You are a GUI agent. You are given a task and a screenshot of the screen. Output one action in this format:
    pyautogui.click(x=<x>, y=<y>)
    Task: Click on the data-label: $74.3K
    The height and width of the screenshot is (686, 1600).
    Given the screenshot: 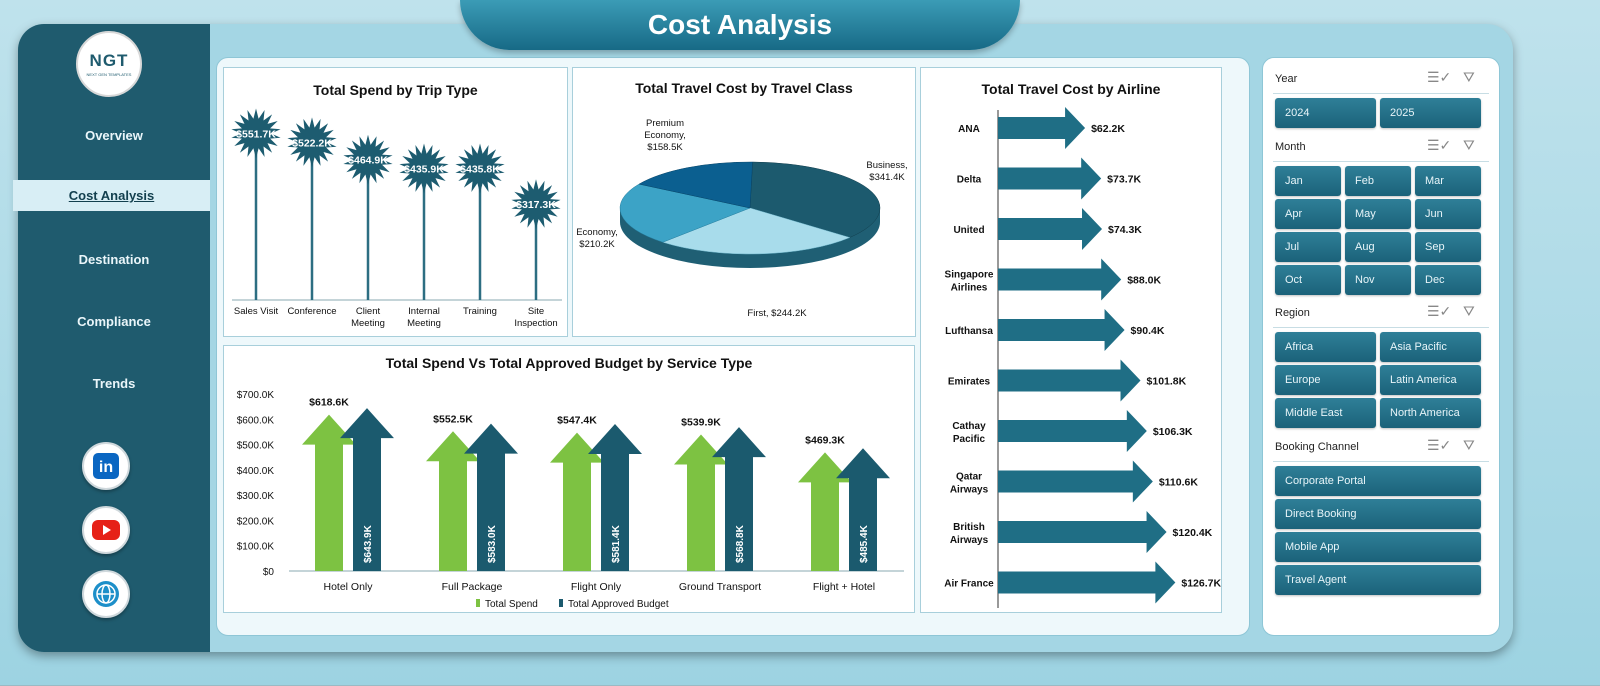 What is the action you would take?
    pyautogui.click(x=1125, y=230)
    